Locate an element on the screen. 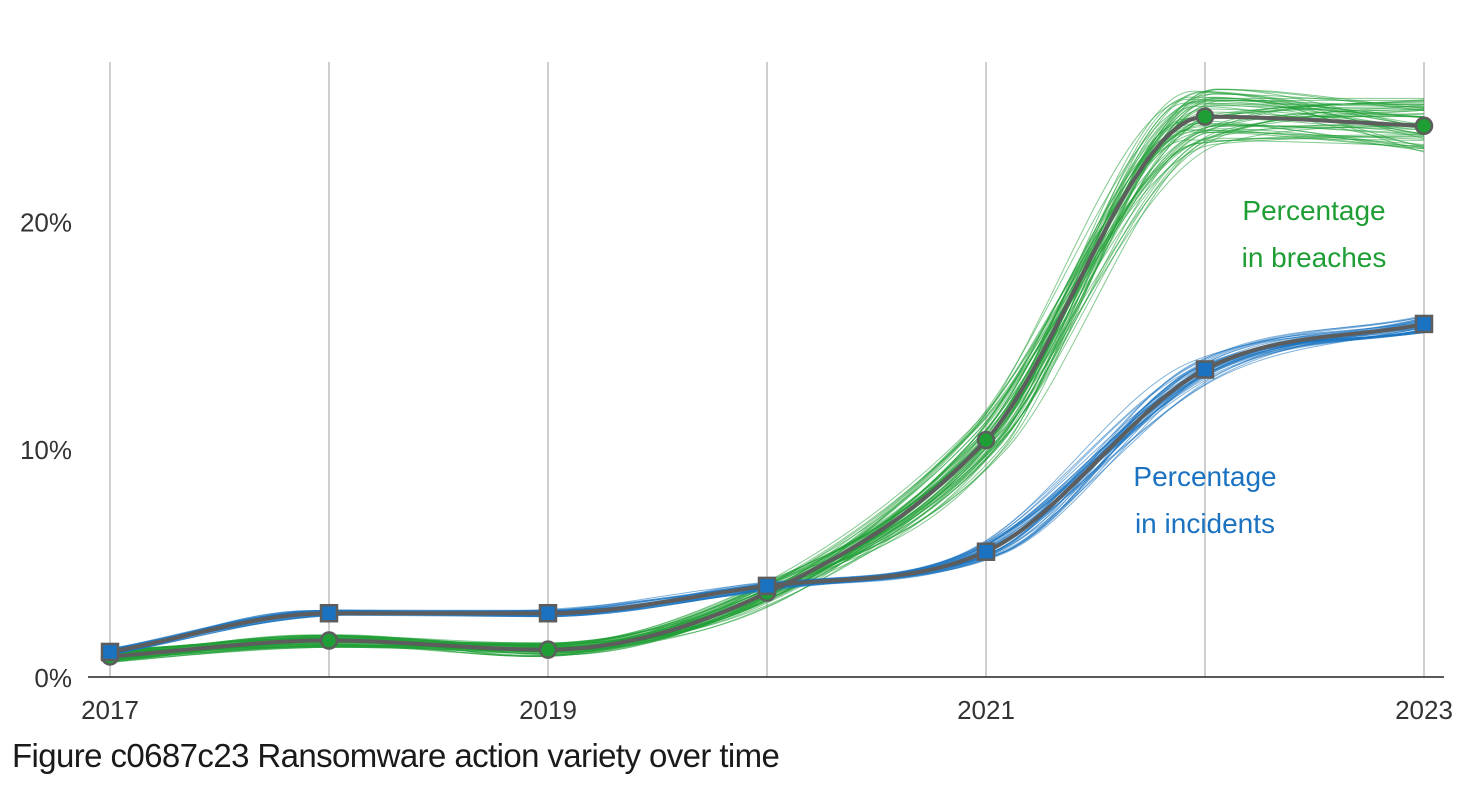 The image size is (1476, 800). series-label-line: in incidents is located at coordinates (1205, 523).